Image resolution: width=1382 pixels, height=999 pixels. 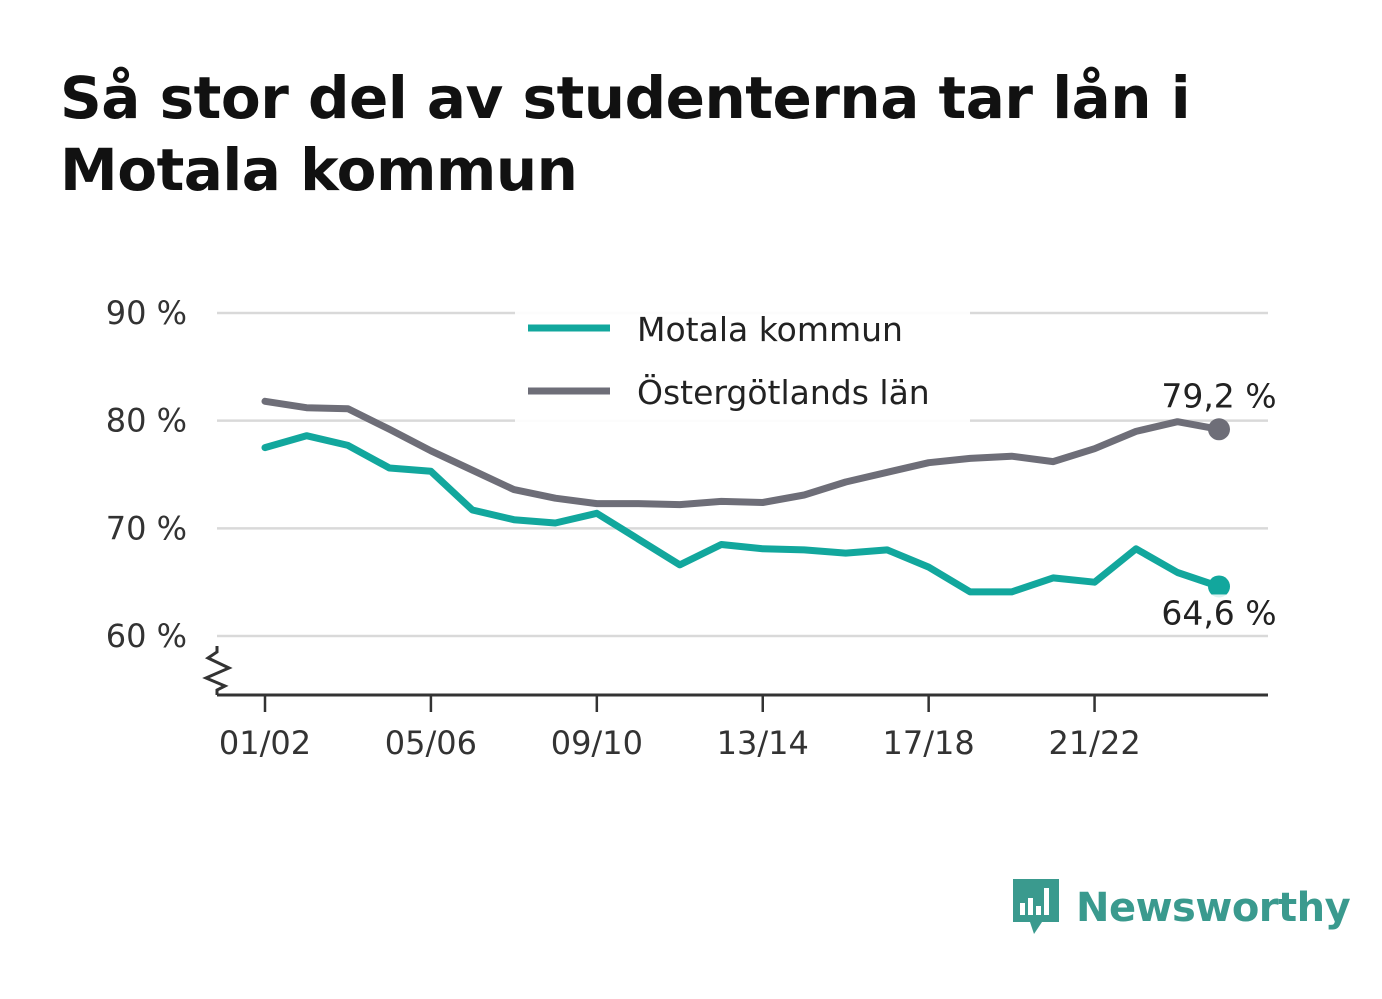 What do you see at coordinates (742, 514) in the screenshot?
I see `series-line-motala` at bounding box center [742, 514].